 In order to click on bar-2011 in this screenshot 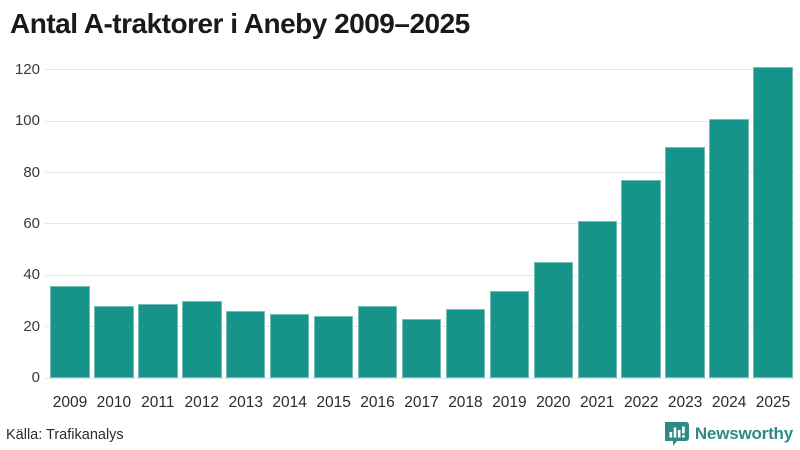, I will do `click(158, 340)`.